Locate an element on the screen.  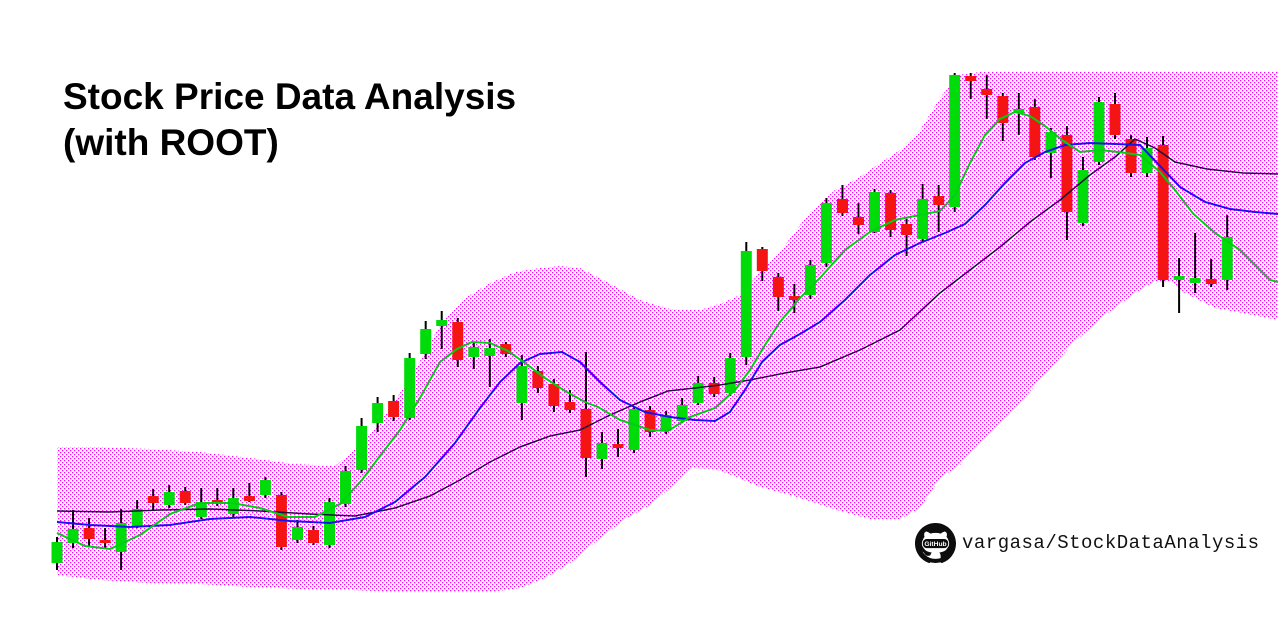
github-octocat-icon: GitHub is located at coordinates (935, 542).